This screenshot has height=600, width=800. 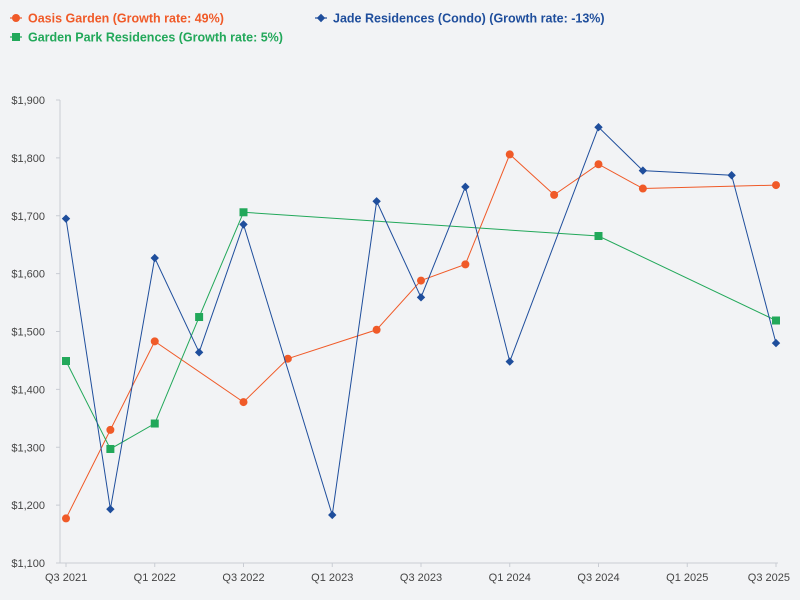 What do you see at coordinates (510, 578) in the screenshot?
I see `x-tick-label: Q1 2024` at bounding box center [510, 578].